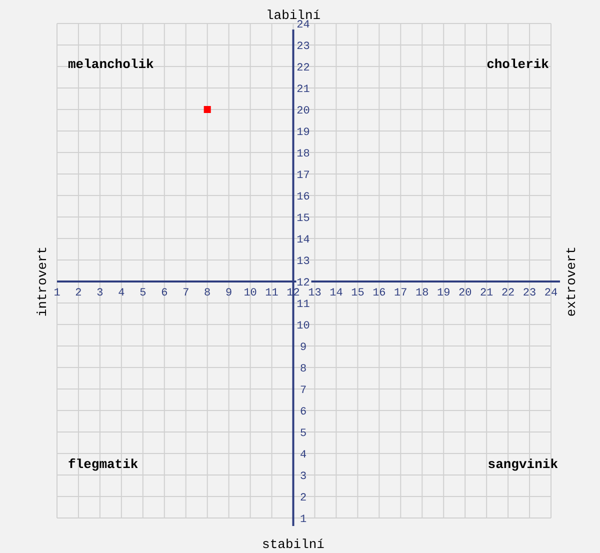  Describe the element at coordinates (443, 294) in the screenshot. I see `x-tick-label: 19` at that location.